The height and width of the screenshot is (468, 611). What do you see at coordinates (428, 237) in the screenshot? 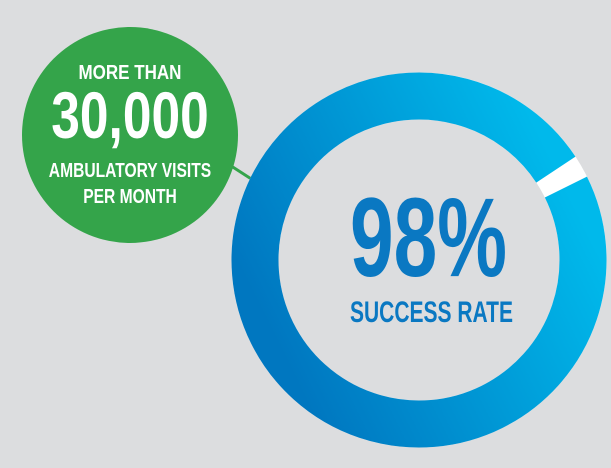
I see `success-rate-value: 98%` at bounding box center [428, 237].